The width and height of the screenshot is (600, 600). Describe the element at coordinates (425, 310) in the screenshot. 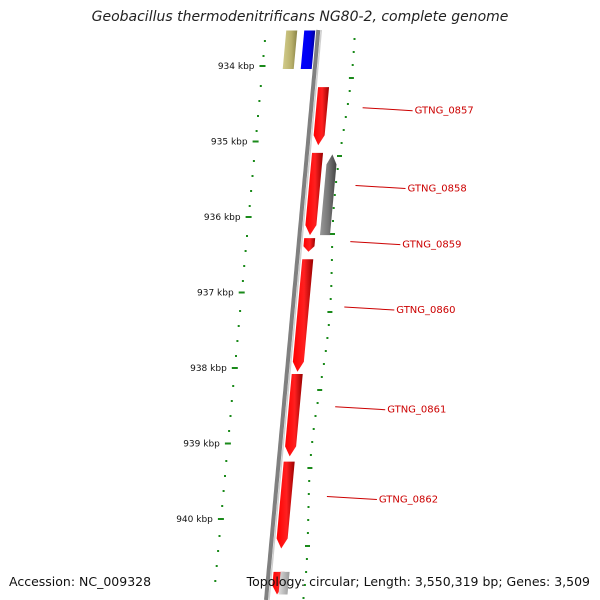

I see `gene-label: GTNG_0860` at that location.